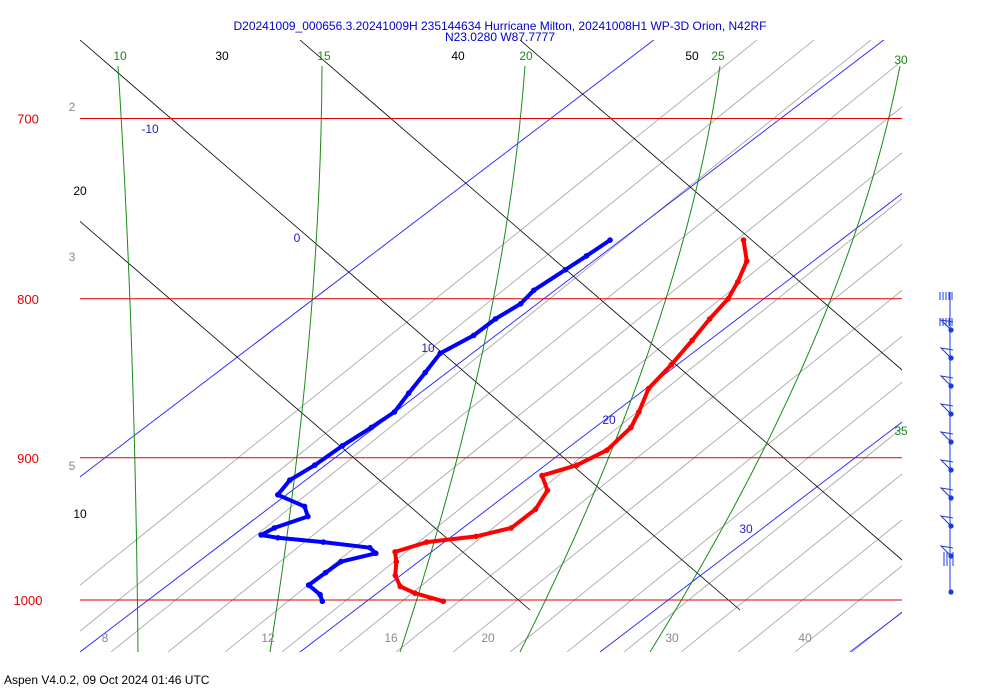  Describe the element at coordinates (28, 118) in the screenshot. I see `pressure-tick-label: 700` at that location.